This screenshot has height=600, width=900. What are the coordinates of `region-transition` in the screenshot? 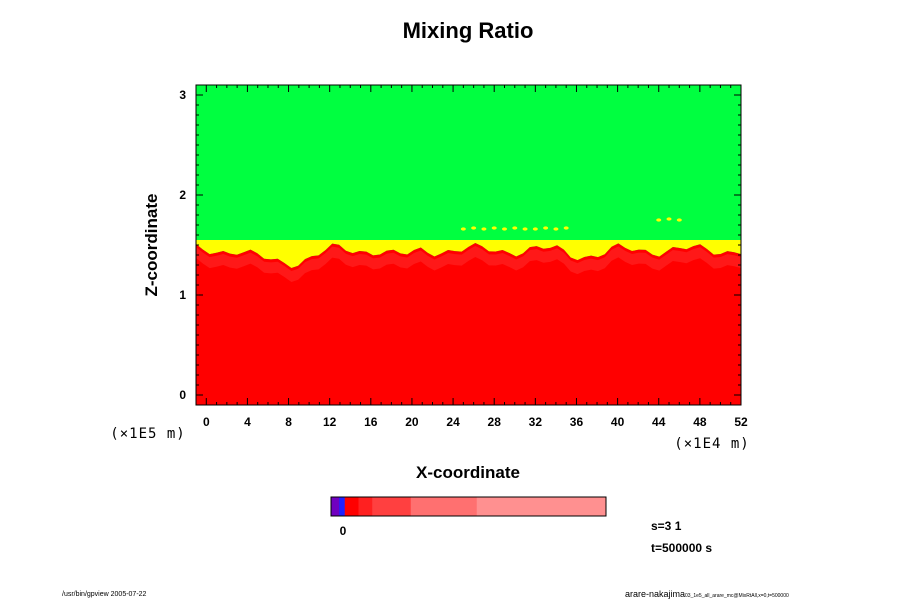 It's located at (468, 254).